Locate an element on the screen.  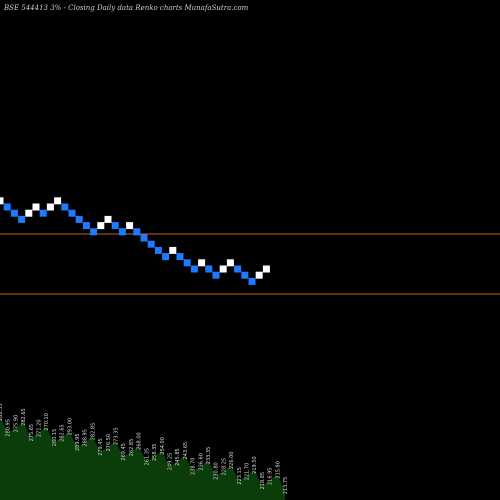
volume-label: 258.35 is located at coordinates (155, 453).